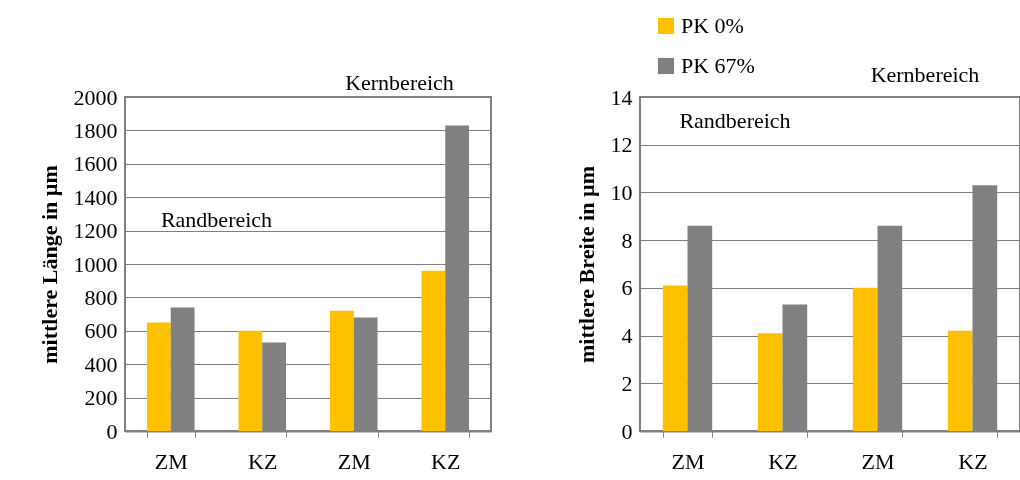 The height and width of the screenshot is (480, 1020). Describe the element at coordinates (95, 197) in the screenshot. I see `y-tick-label: 1400` at that location.